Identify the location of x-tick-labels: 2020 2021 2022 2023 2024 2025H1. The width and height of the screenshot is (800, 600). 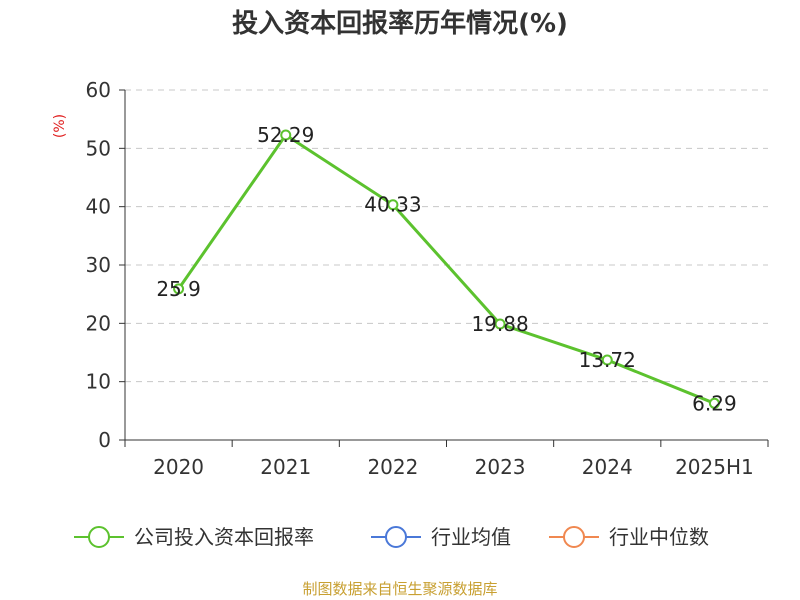
(453, 467).